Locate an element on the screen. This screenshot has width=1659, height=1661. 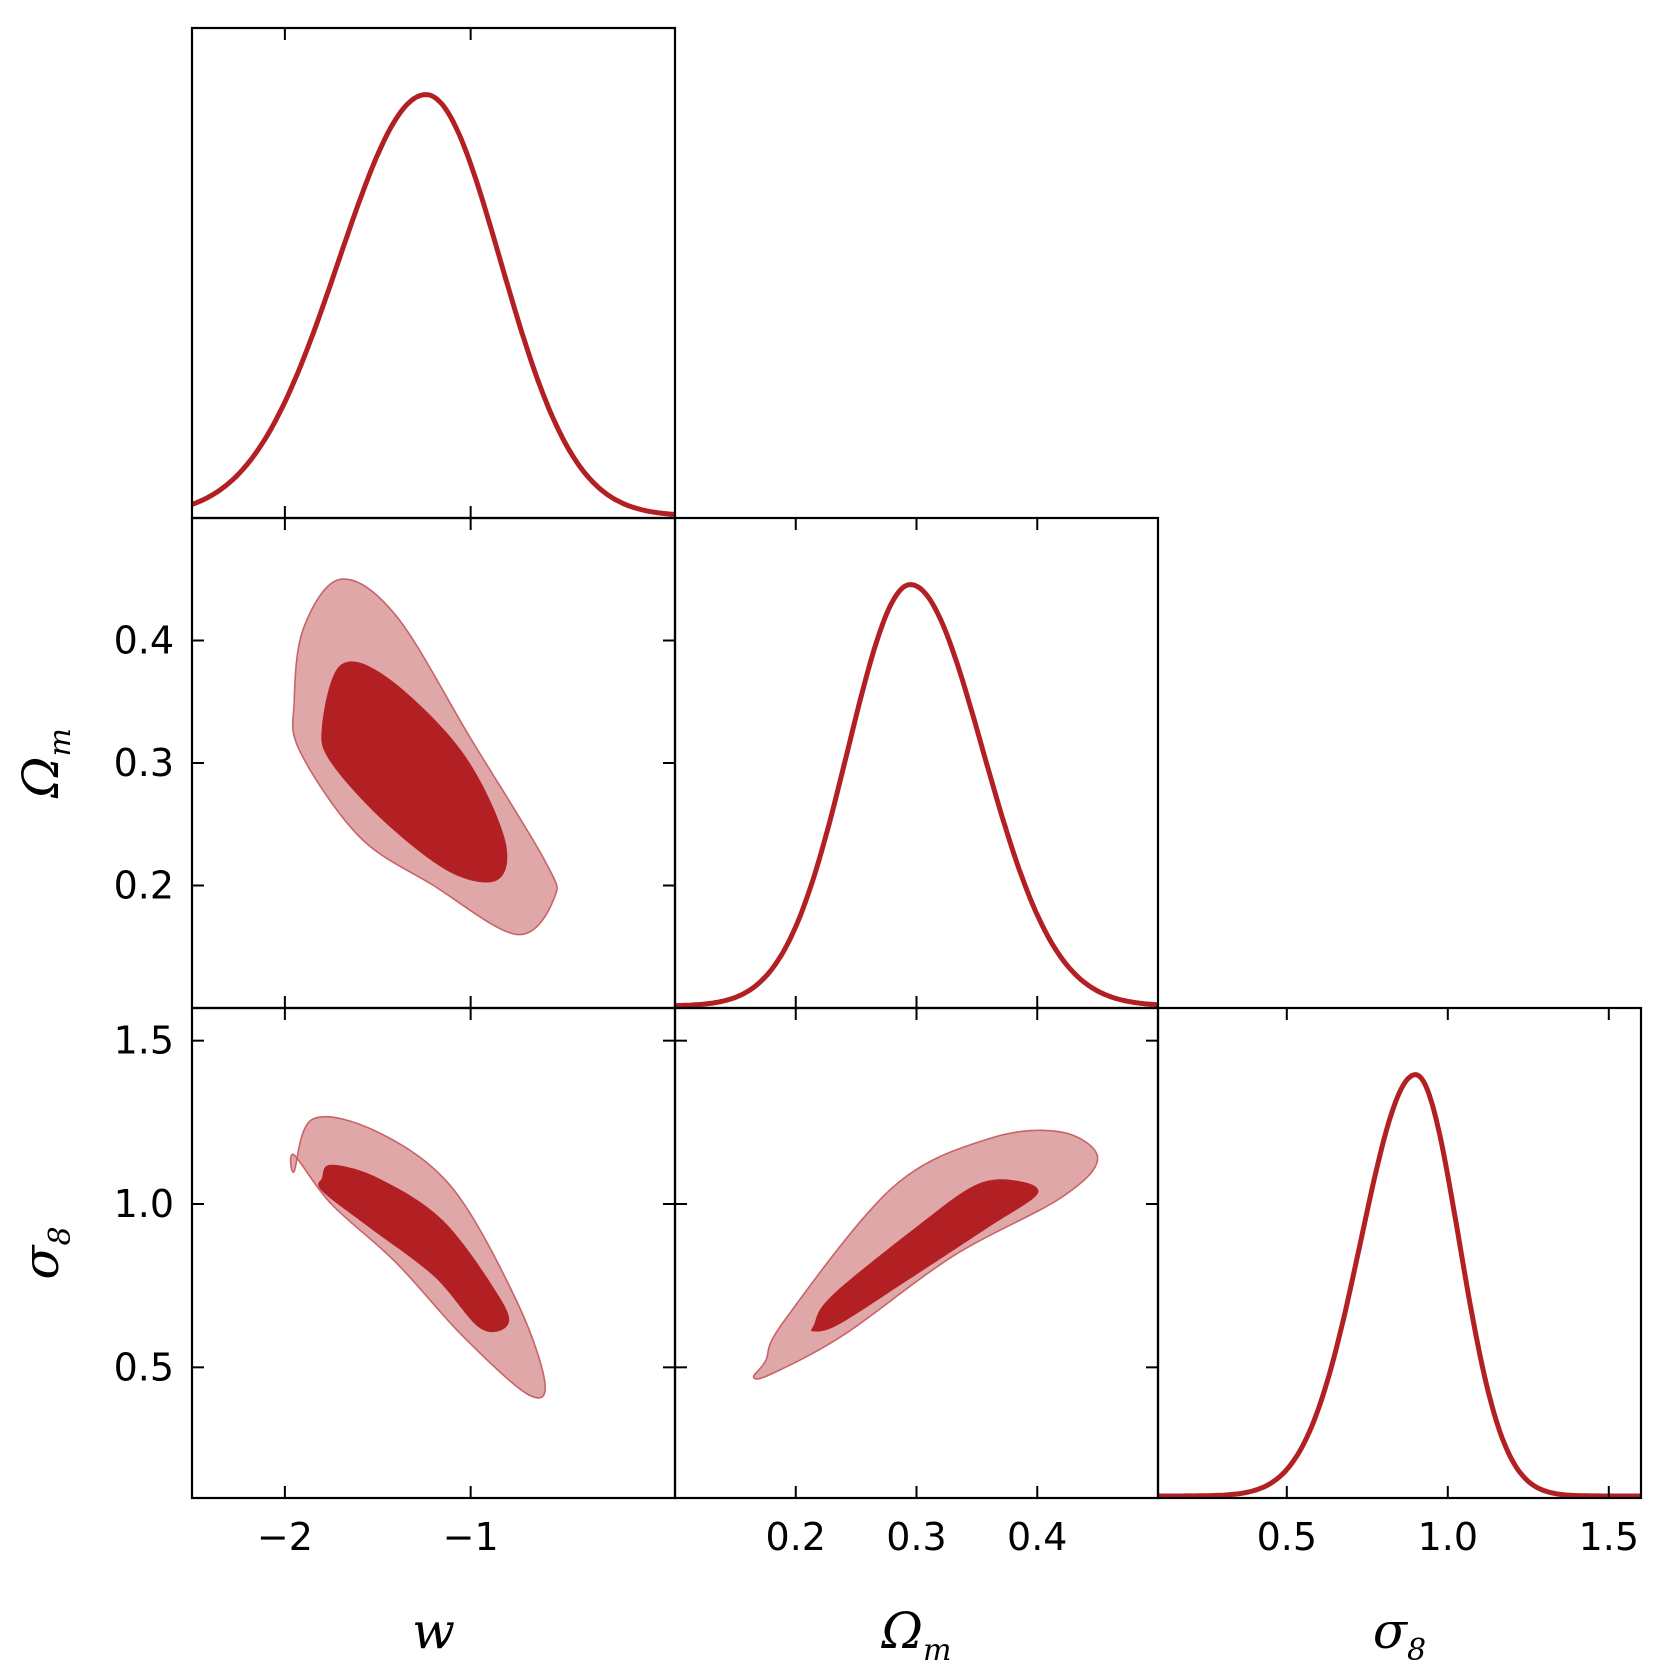
x-tick-label-s8: 1.5 is located at coordinates (1609, 1537).